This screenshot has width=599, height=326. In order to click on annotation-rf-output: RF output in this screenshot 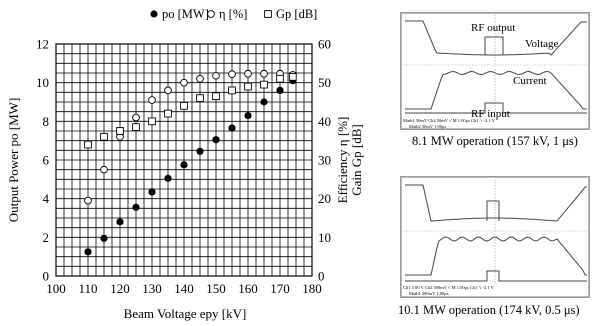, I will do `click(493, 28)`.